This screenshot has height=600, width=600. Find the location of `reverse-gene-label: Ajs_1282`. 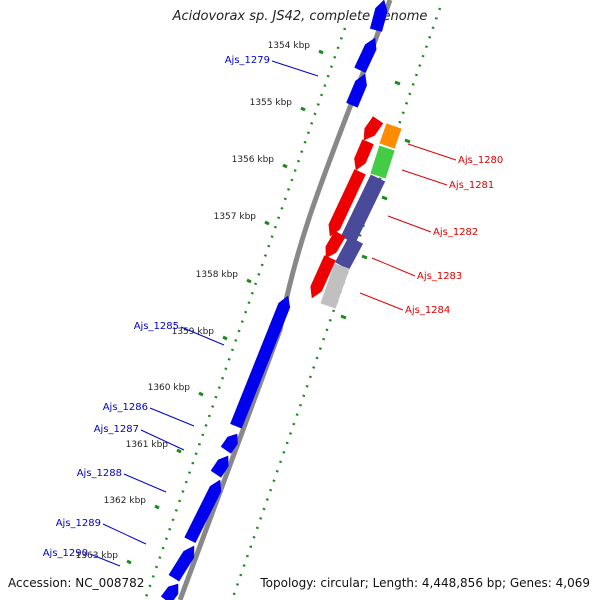

reverse-gene-label: Ajs_1282 is located at coordinates (455, 232).